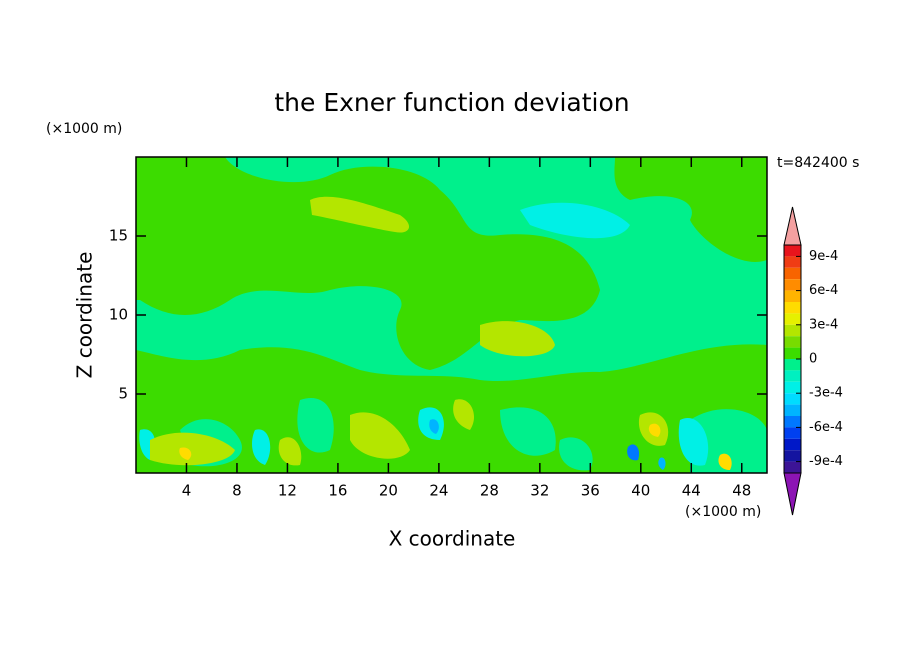 The image size is (904, 654). Describe the element at coordinates (452, 539) in the screenshot. I see `x-axis-label: X coordinate` at that location.